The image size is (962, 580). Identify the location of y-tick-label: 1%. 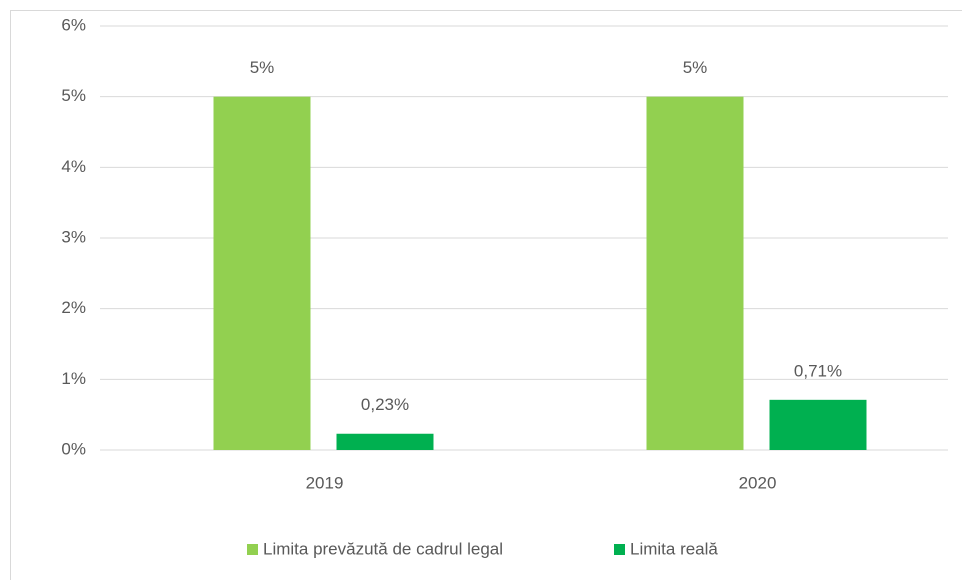
(73, 378).